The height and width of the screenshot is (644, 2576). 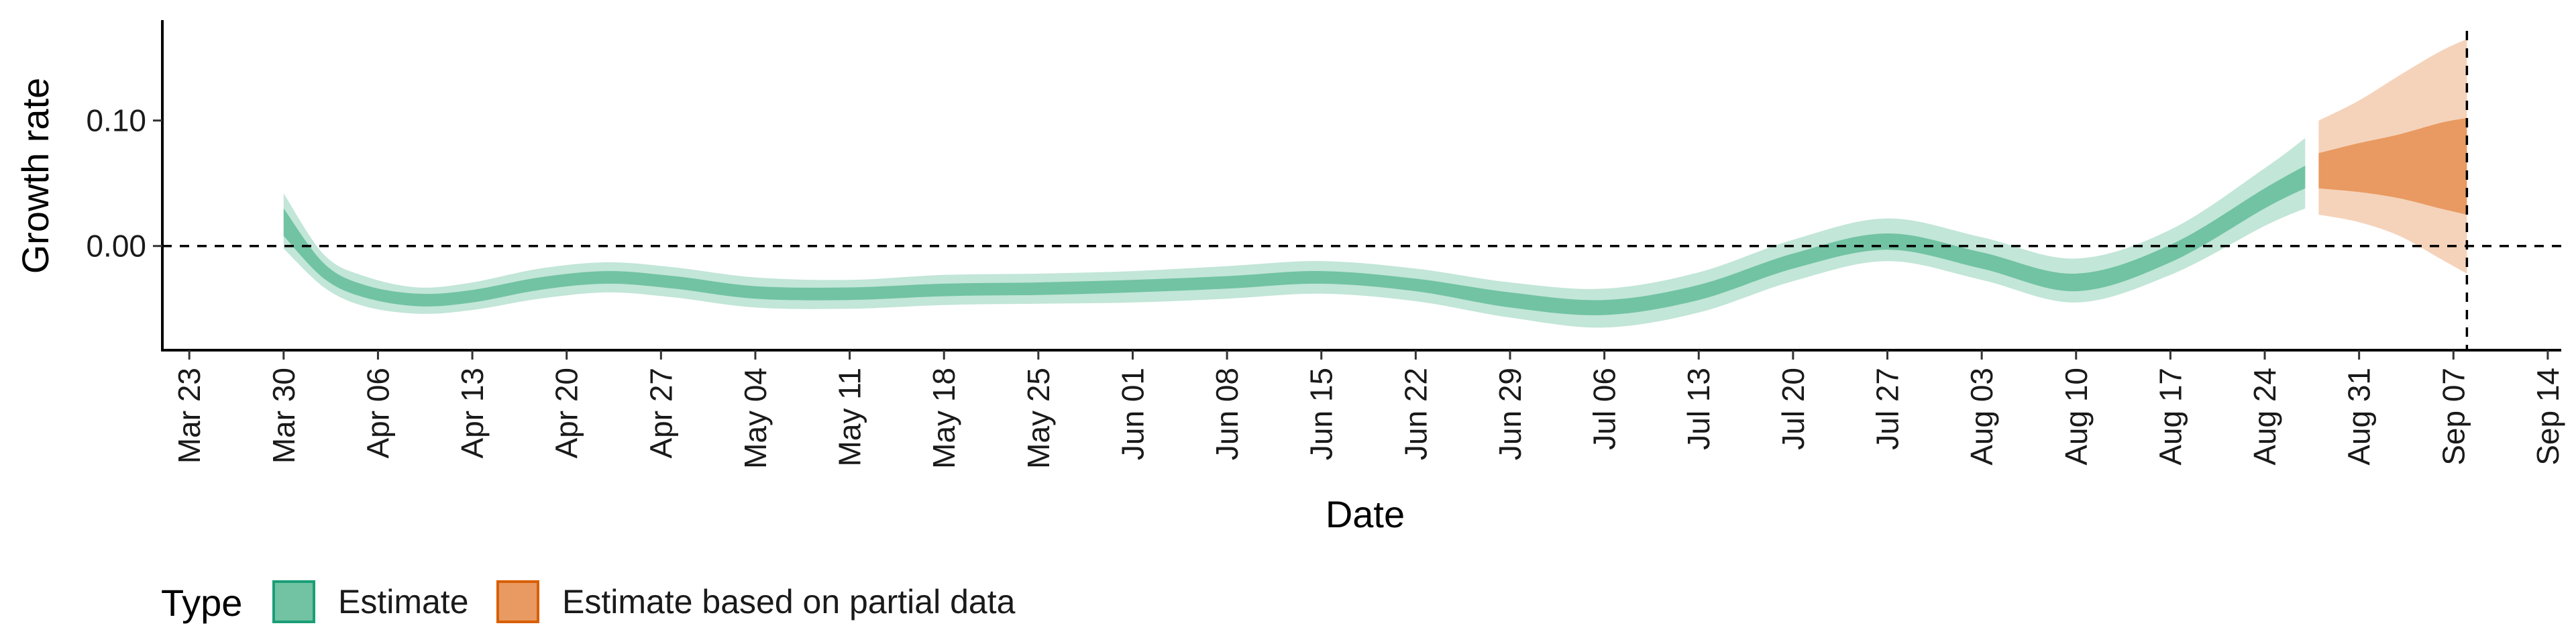 I want to click on x-tick-label: Aug 17, so click(x=2170, y=417).